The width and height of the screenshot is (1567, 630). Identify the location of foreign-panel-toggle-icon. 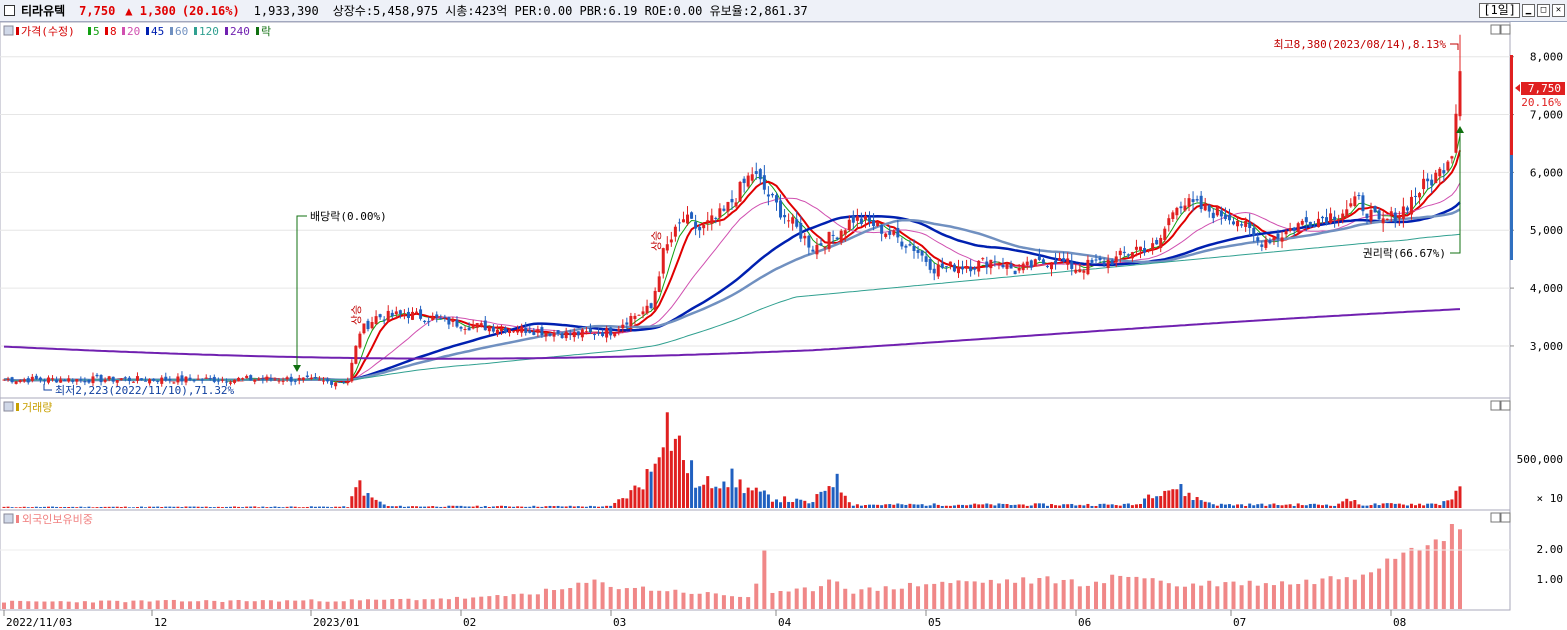
(8, 518).